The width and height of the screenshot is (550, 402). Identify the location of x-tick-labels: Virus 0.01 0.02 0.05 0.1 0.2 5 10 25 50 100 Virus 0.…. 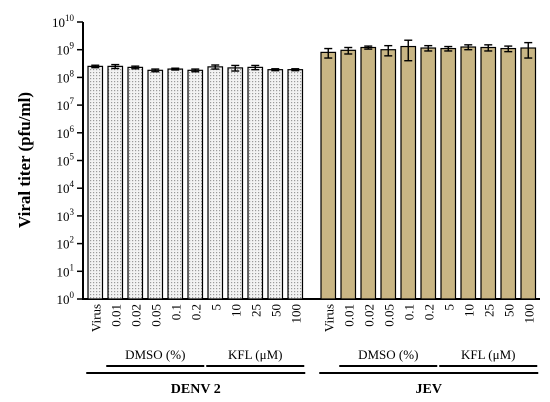
(312, 318).